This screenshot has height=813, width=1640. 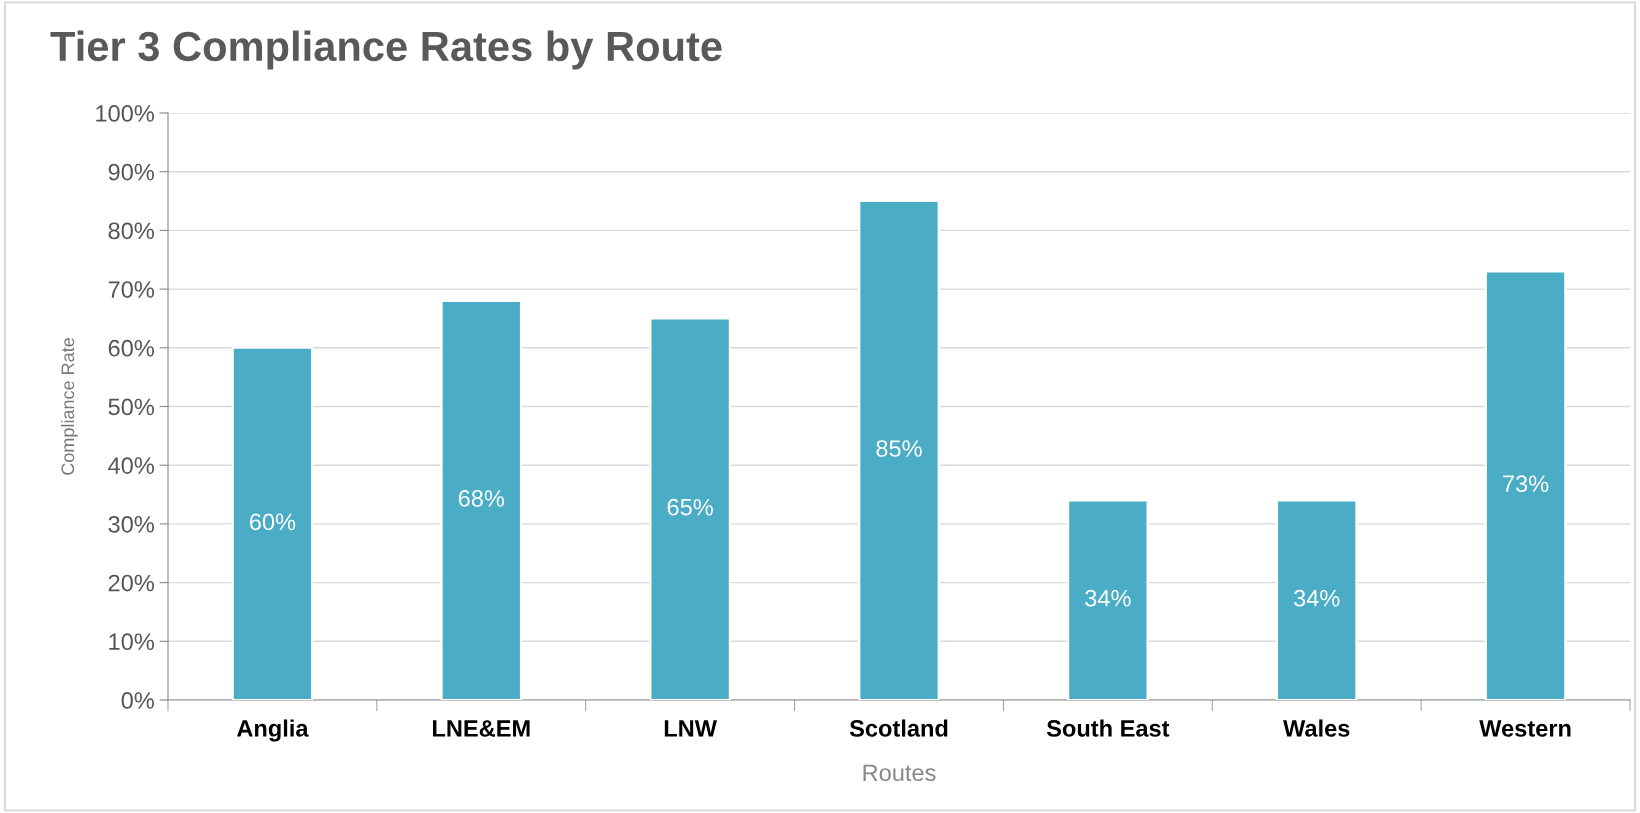 What do you see at coordinates (131, 172) in the screenshot?
I see `y-tick-label: 90%` at bounding box center [131, 172].